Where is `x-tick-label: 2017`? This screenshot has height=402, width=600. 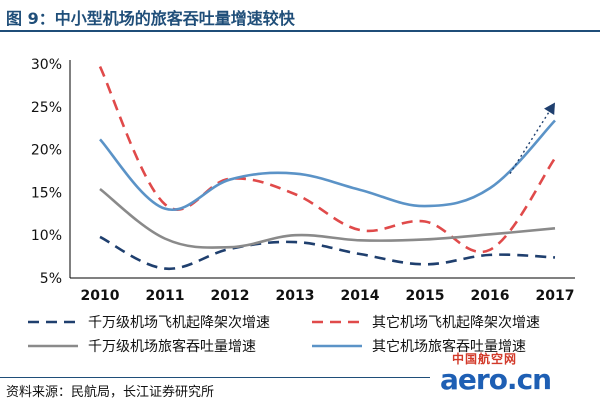
x-tick-label: 2017 is located at coordinates (555, 296).